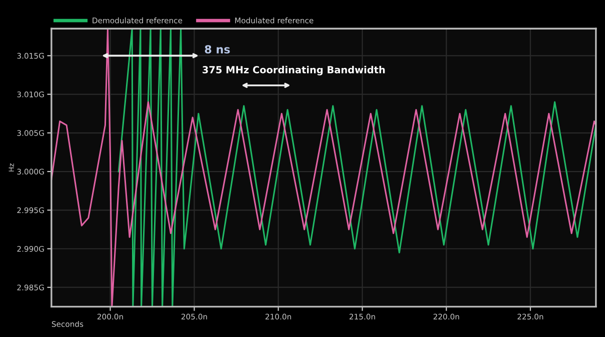 The width and height of the screenshot is (605, 337). What do you see at coordinates (293, 71) in the screenshot?
I see `annotation: 375 MHz Coordinating Bandwidth` at bounding box center [293, 71].